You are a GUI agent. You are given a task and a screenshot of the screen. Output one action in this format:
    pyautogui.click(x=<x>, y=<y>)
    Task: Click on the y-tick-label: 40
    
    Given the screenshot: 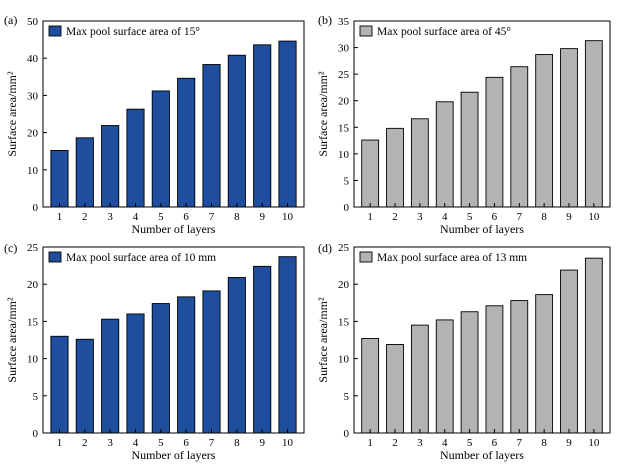 What is the action you would take?
    pyautogui.click(x=33, y=59)
    